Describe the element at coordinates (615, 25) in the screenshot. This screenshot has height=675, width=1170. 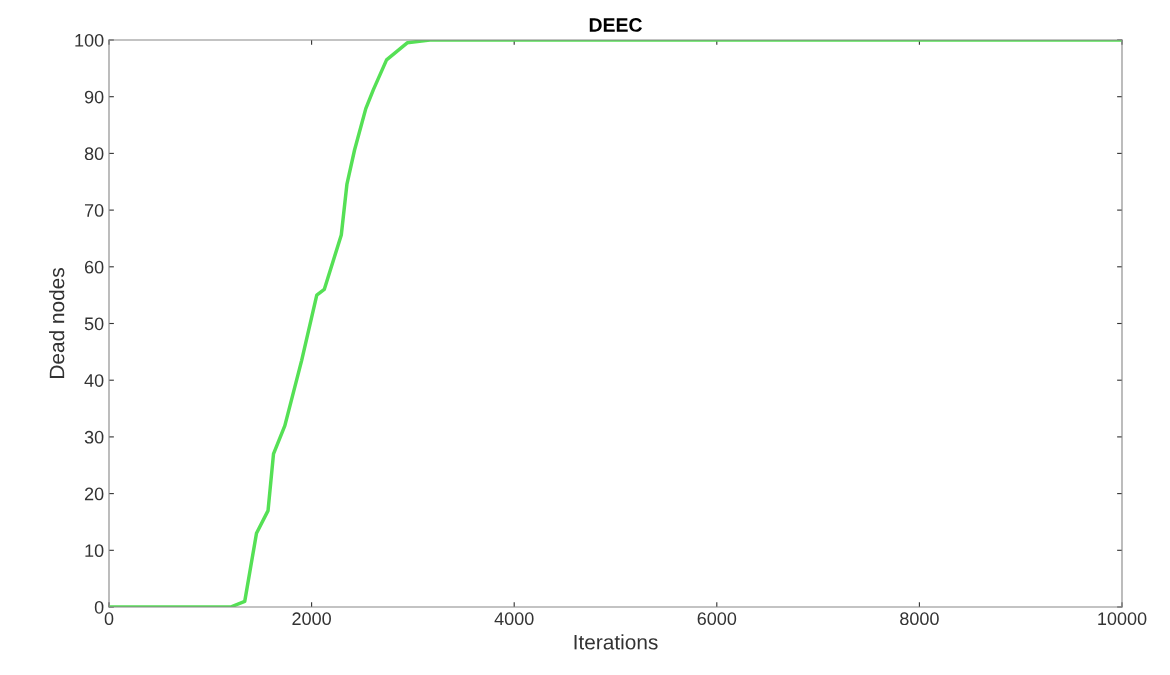
I see `chart-title: DEEC` at that location.